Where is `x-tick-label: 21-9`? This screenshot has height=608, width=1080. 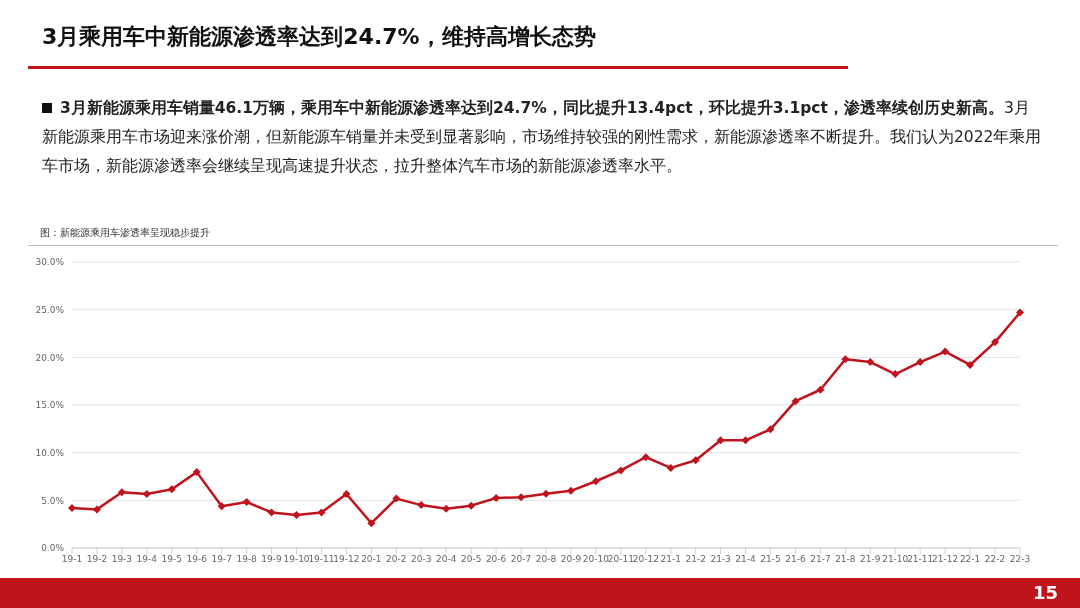 x-tick-label: 21-9 is located at coordinates (870, 559).